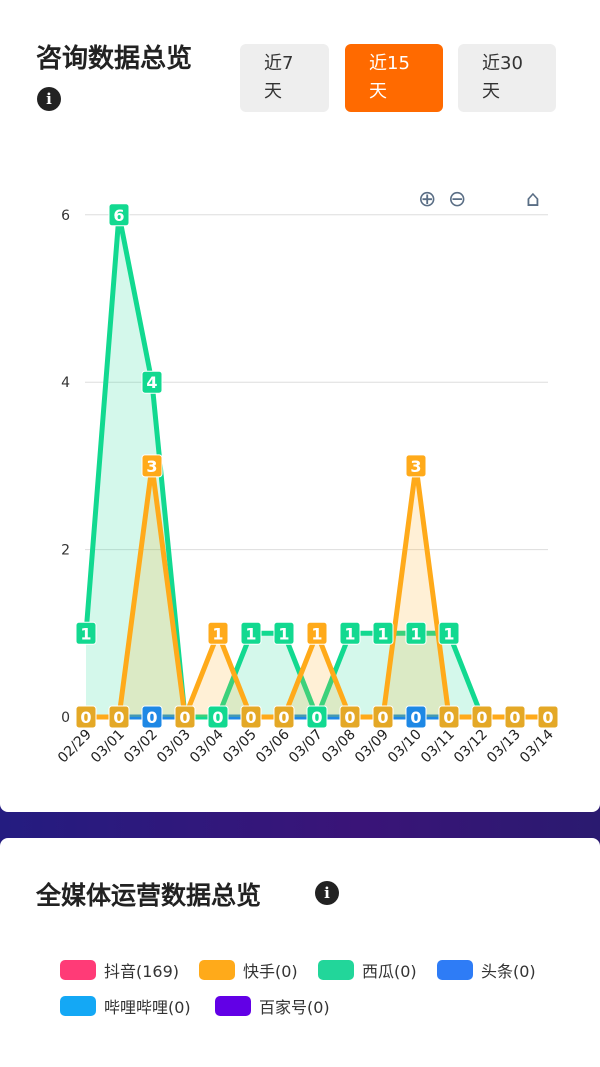 Image resolution: width=600 pixels, height=1067 pixels. I want to click on x-tick-label: 03/05, so click(240, 747).